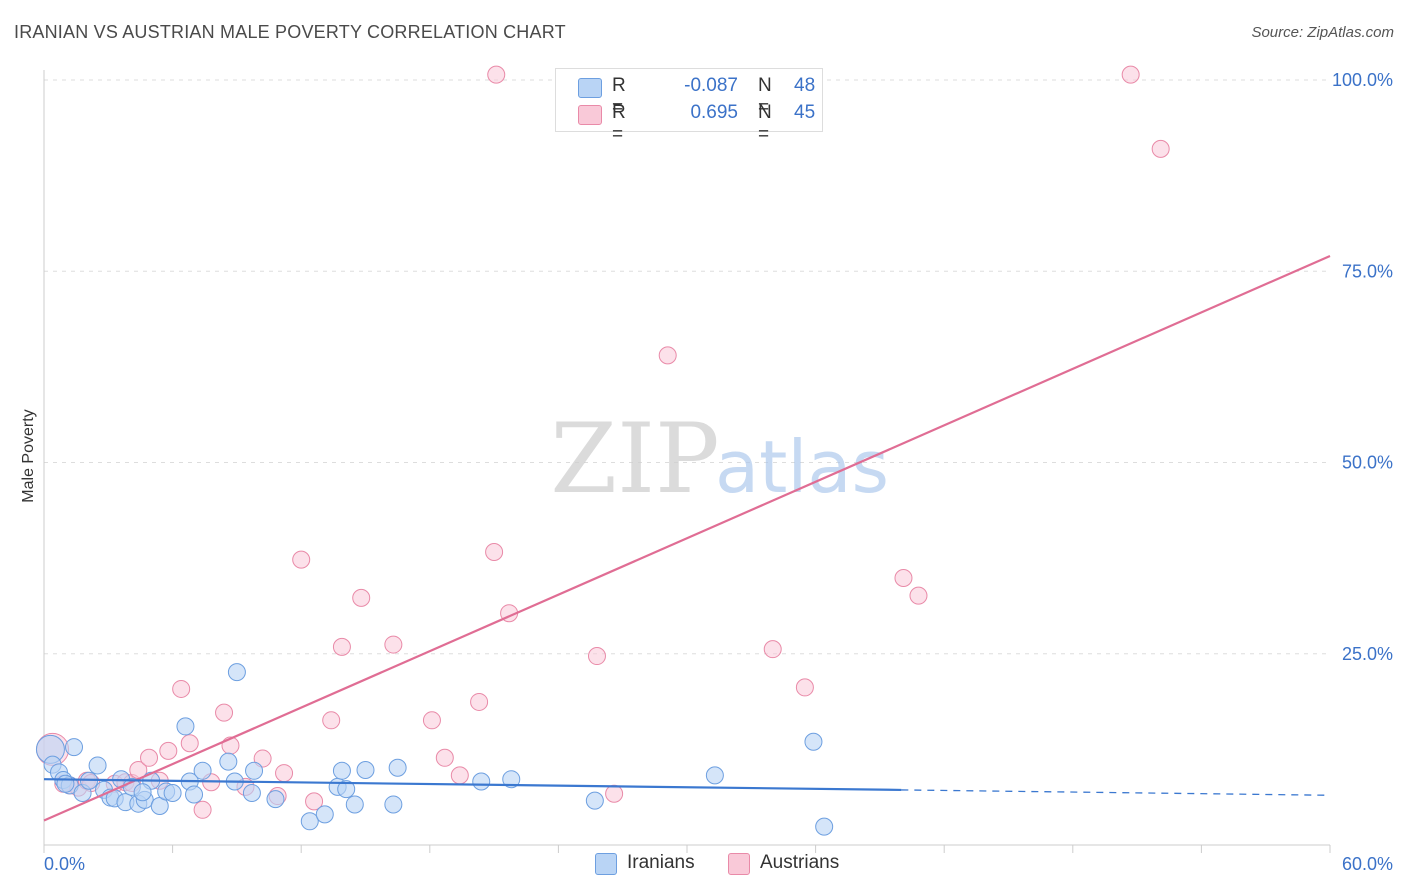  Describe the element at coordinates (1362, 80) in the screenshot. I see `y-tick-label: 100.0%` at that location.